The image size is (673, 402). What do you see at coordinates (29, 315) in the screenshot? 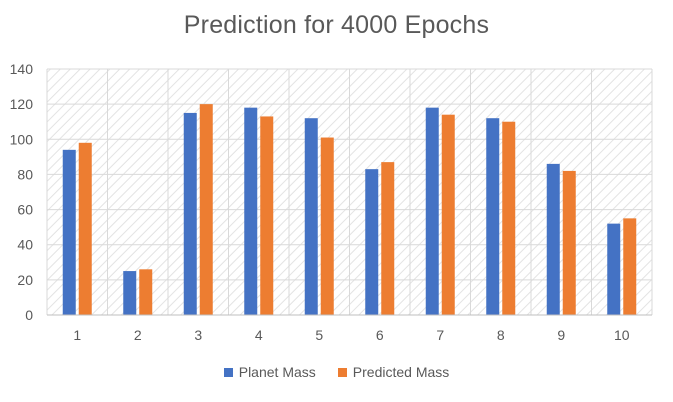
I see `y-tick-label: 0` at bounding box center [29, 315].